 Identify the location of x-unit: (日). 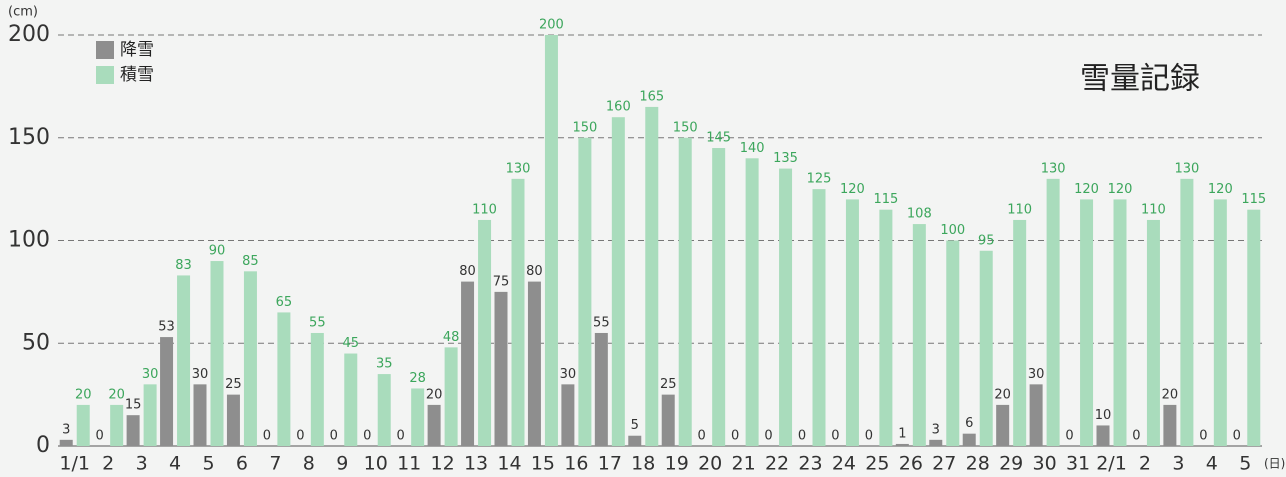
(1274, 464).